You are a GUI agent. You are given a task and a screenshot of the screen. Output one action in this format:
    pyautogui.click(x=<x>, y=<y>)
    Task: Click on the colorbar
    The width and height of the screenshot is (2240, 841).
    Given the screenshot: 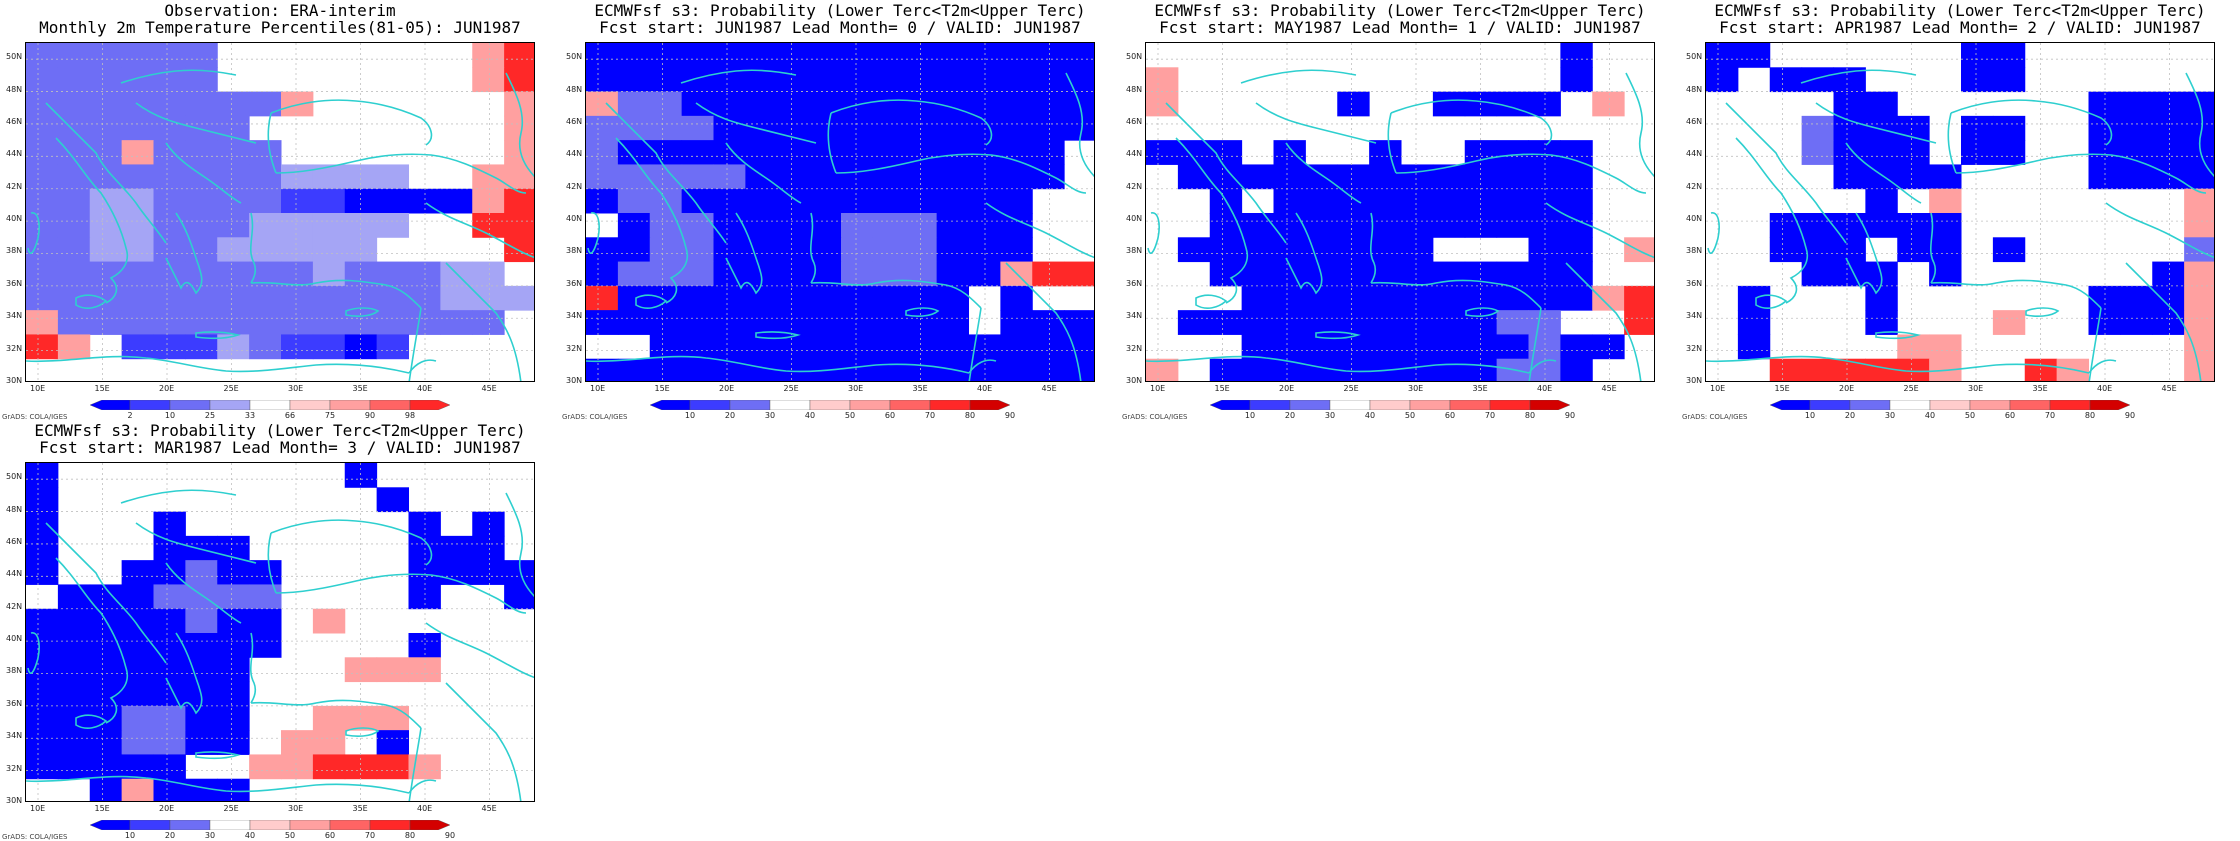 What is the action you would take?
    pyautogui.click(x=1390, y=405)
    